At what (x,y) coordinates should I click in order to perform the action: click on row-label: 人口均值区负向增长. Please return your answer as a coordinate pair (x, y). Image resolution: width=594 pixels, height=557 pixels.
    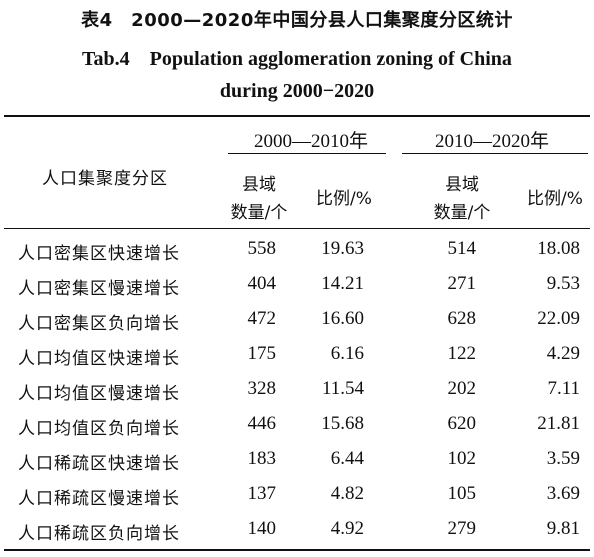
    Looking at the image, I should click on (99, 429).